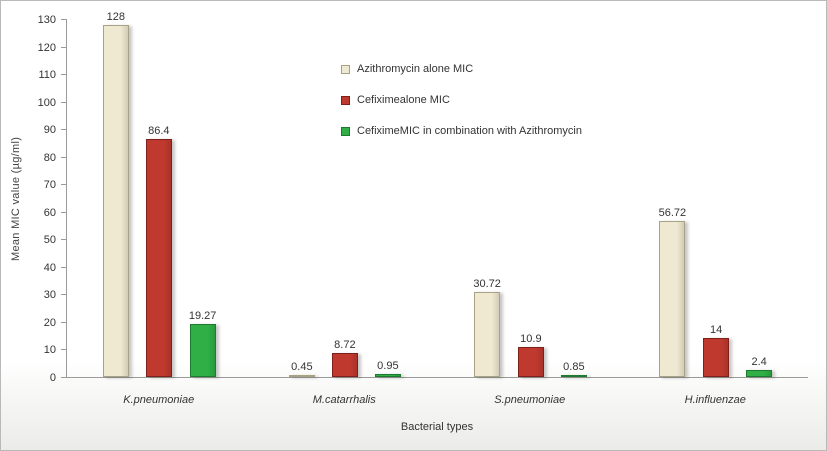  I want to click on bar-wrap: 30.72, so click(487, 198).